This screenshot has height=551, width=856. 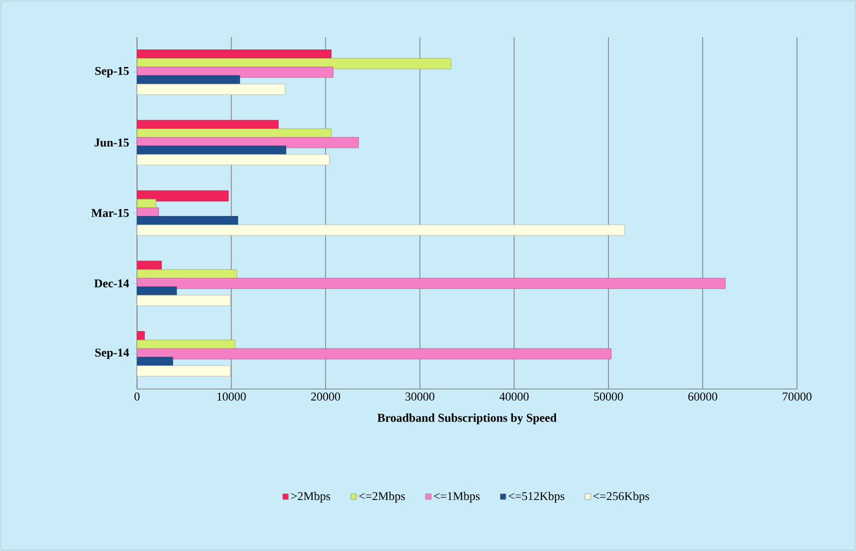 What do you see at coordinates (137, 396) in the screenshot?
I see `x-tick-label: 0` at bounding box center [137, 396].